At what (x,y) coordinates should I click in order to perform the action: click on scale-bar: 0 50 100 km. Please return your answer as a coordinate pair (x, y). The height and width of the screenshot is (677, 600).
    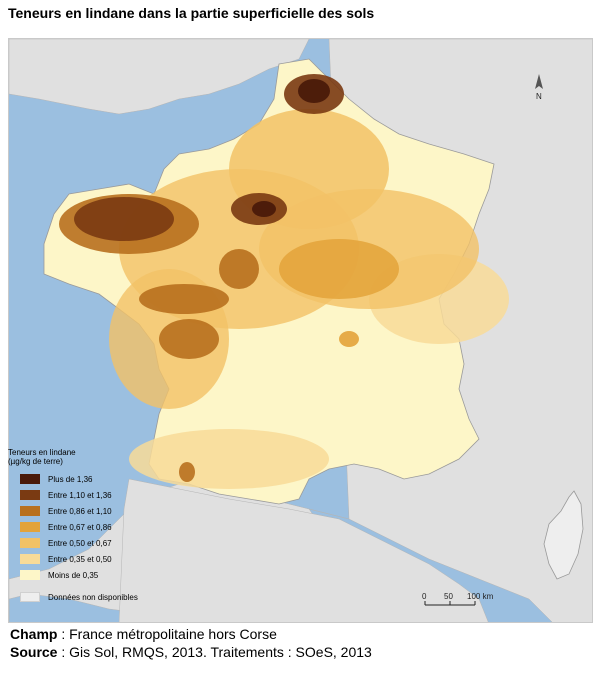
    Looking at the image, I should click on (458, 599).